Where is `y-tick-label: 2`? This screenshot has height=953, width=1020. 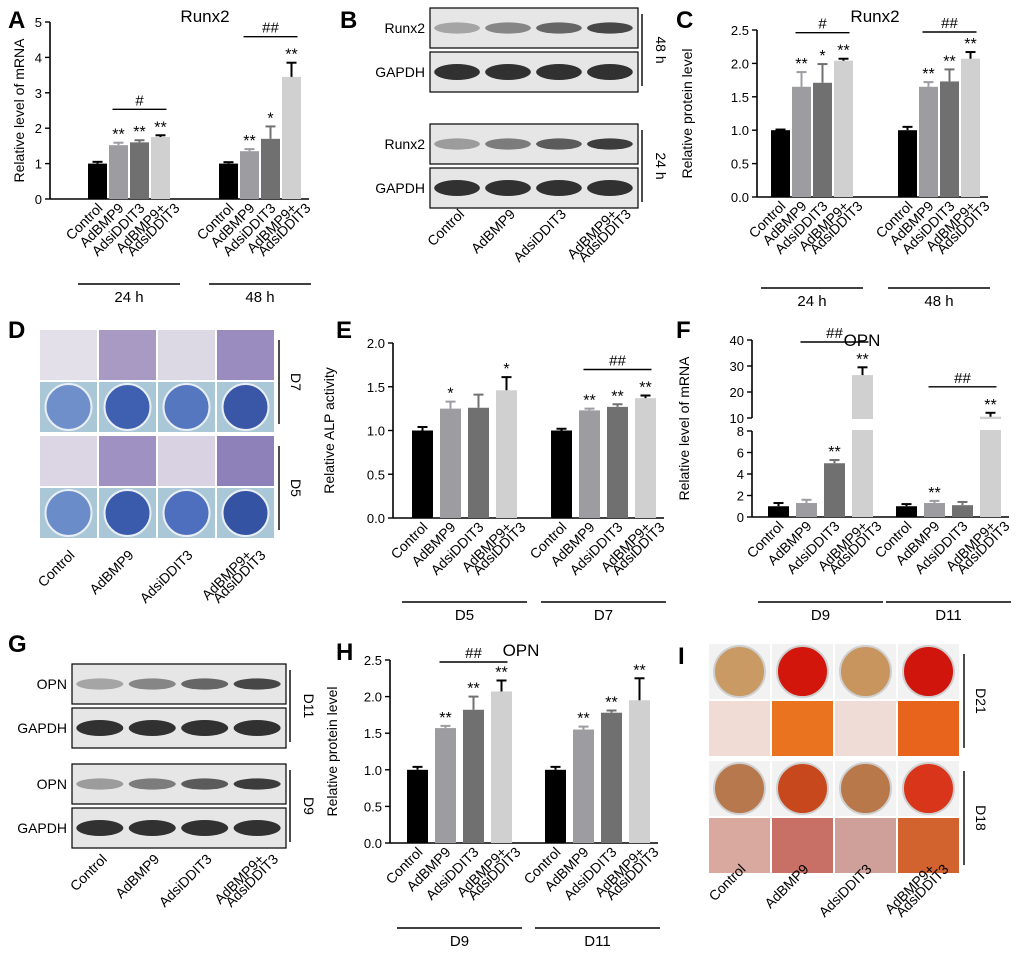 y-tick-label: 2 is located at coordinates (740, 496).